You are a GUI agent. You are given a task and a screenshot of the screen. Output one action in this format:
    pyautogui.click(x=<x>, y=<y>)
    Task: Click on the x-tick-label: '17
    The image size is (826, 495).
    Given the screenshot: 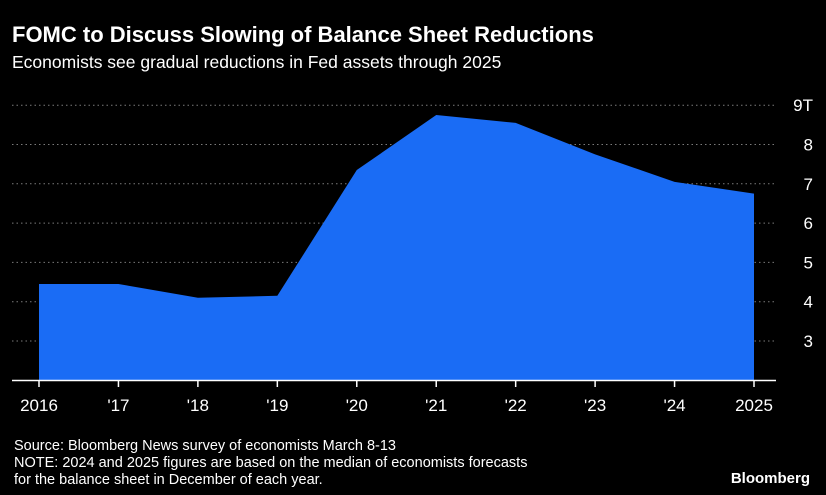 What is the action you would take?
    pyautogui.click(x=118, y=405)
    